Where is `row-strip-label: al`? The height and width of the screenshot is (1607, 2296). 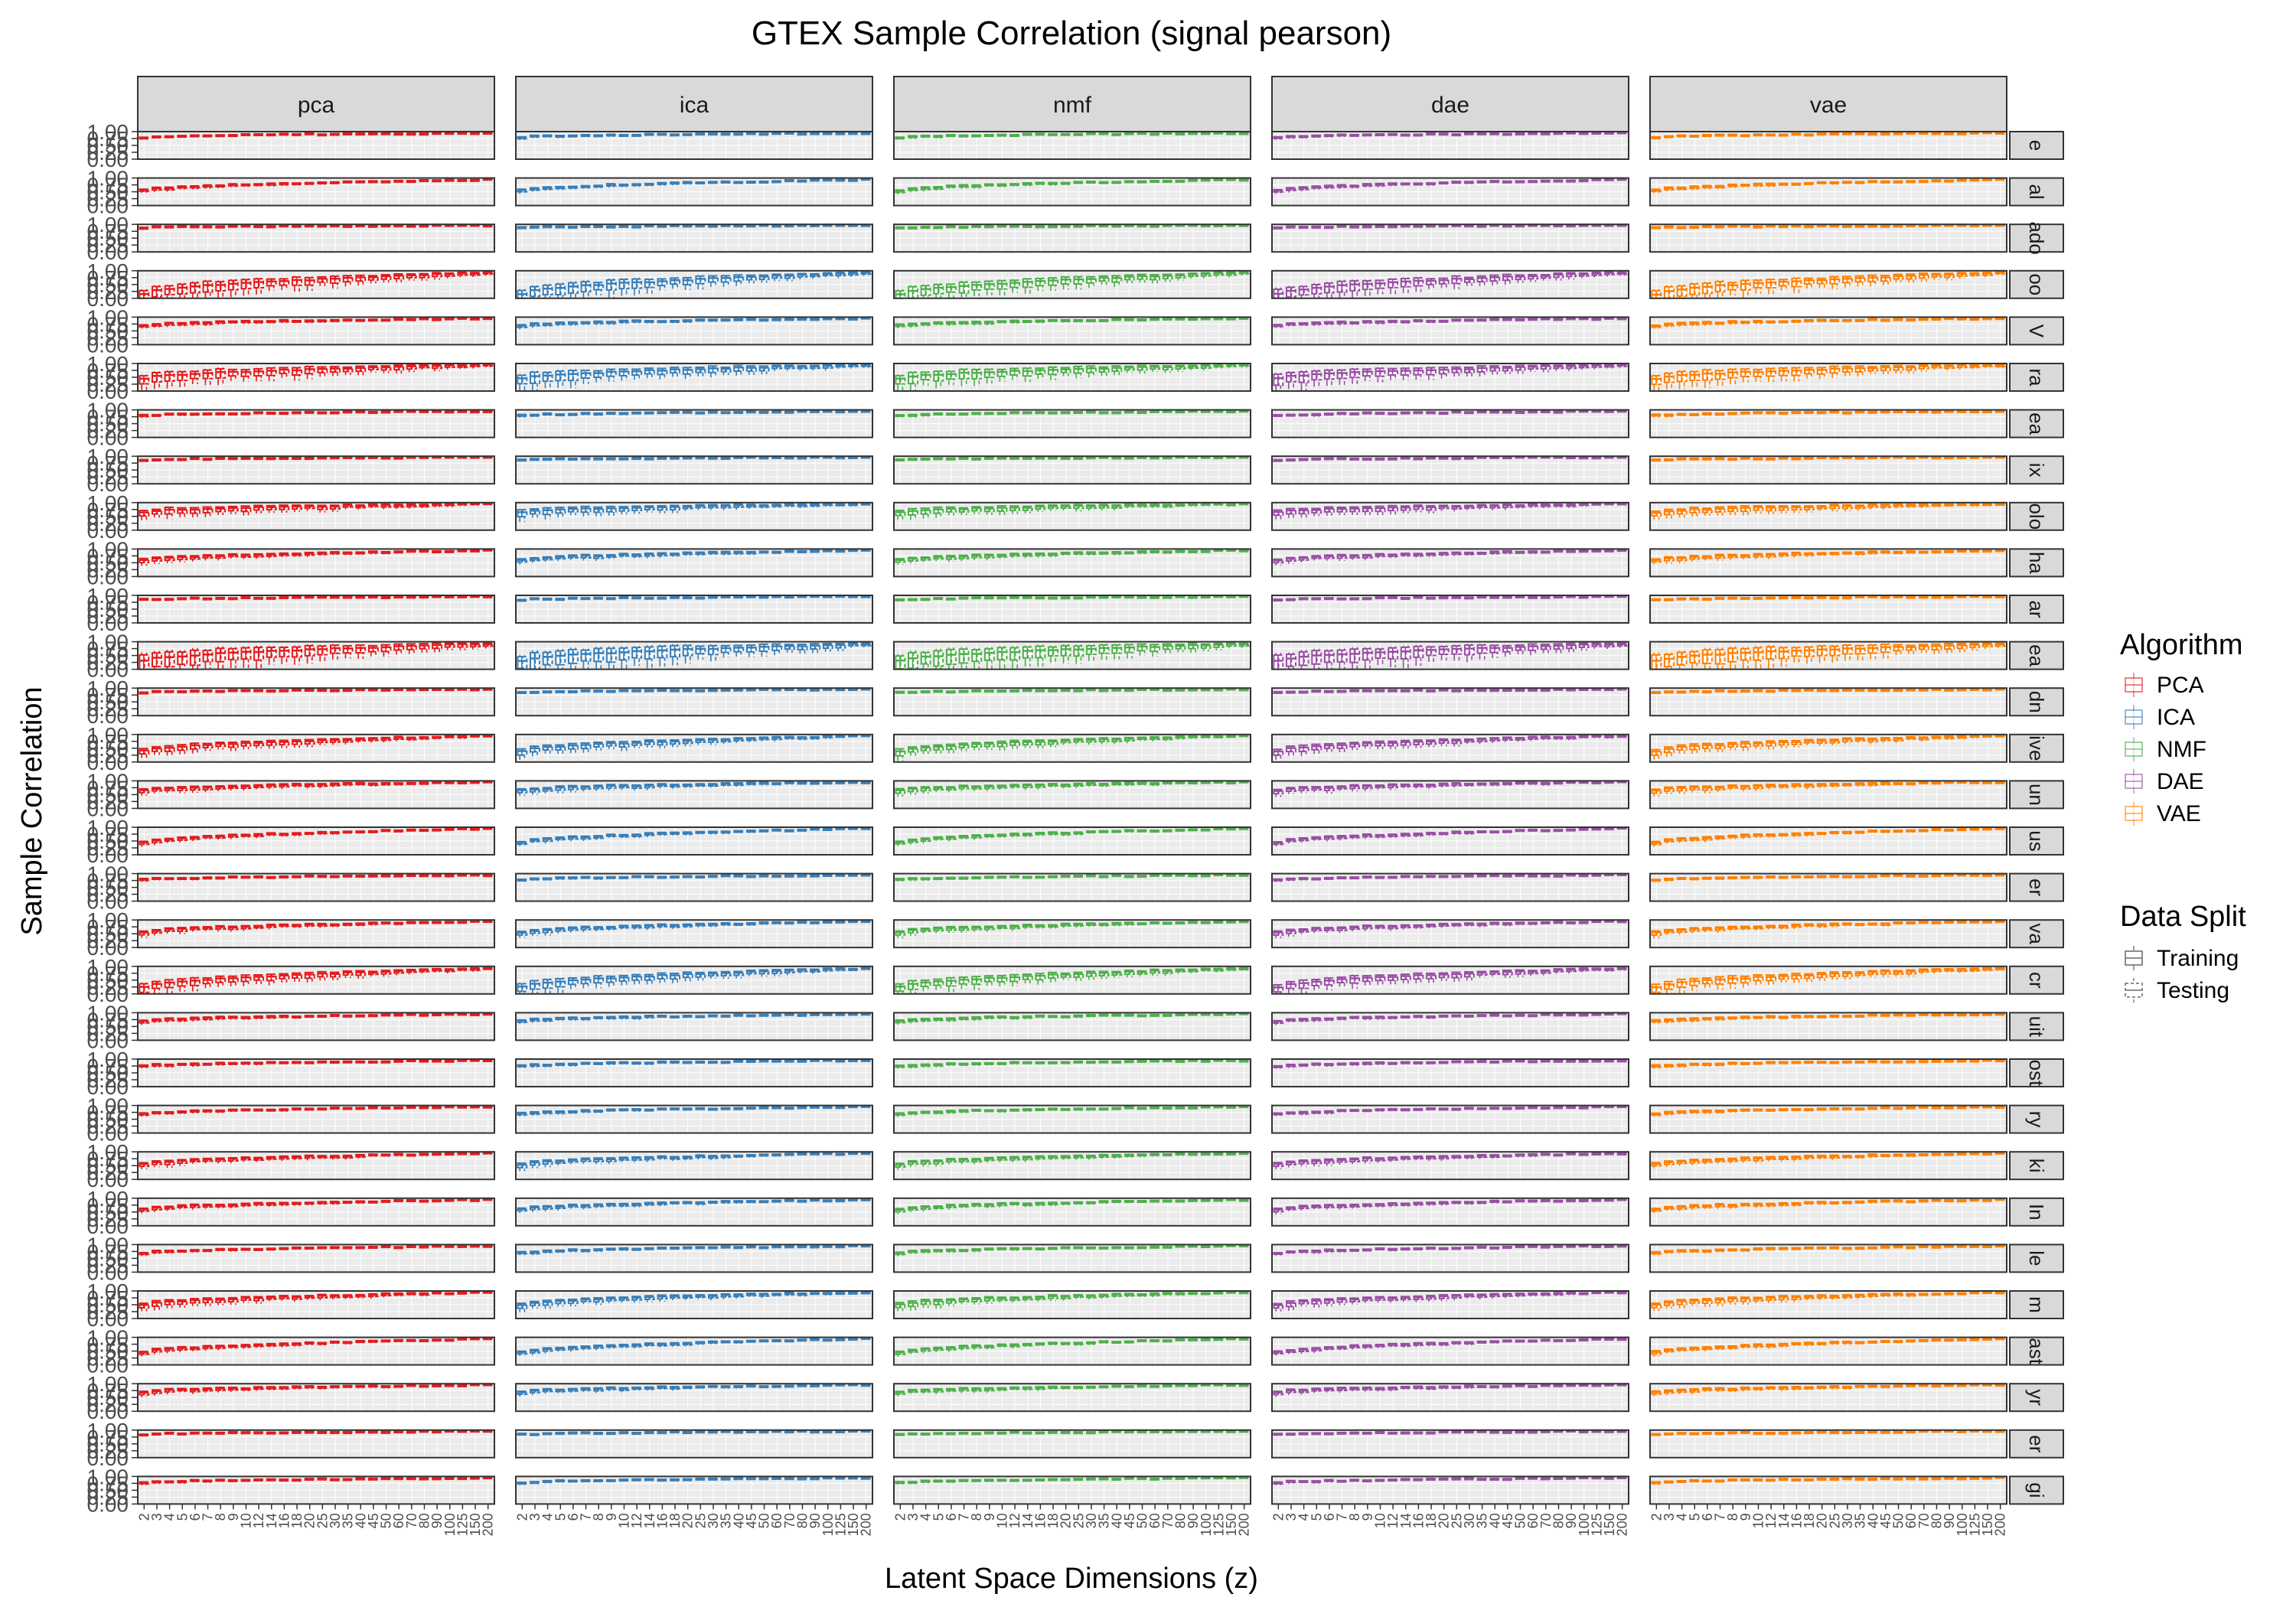
row-strip-label: al is located at coordinates (2036, 191).